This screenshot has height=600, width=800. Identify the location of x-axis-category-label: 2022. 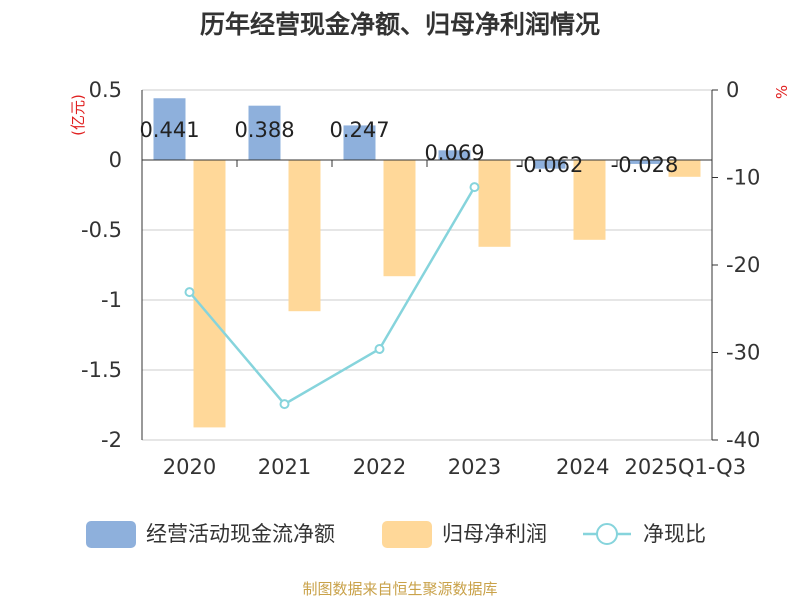
(379, 467).